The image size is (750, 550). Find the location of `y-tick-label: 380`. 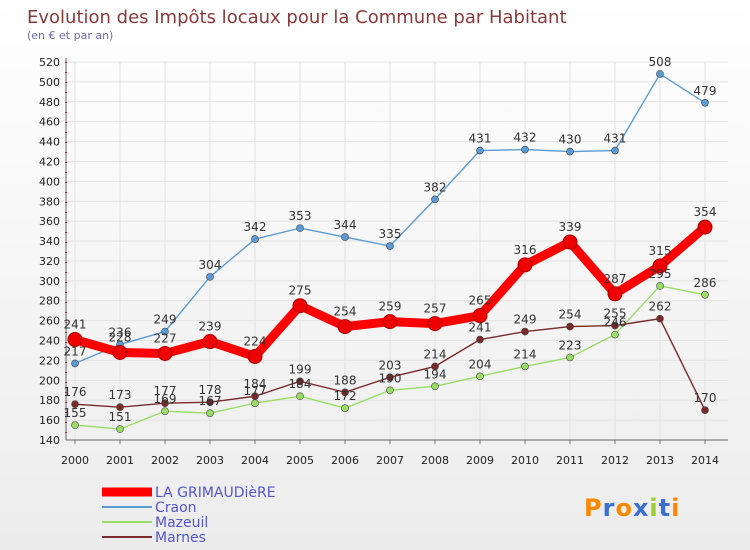

y-tick-label: 380 is located at coordinates (49, 201).